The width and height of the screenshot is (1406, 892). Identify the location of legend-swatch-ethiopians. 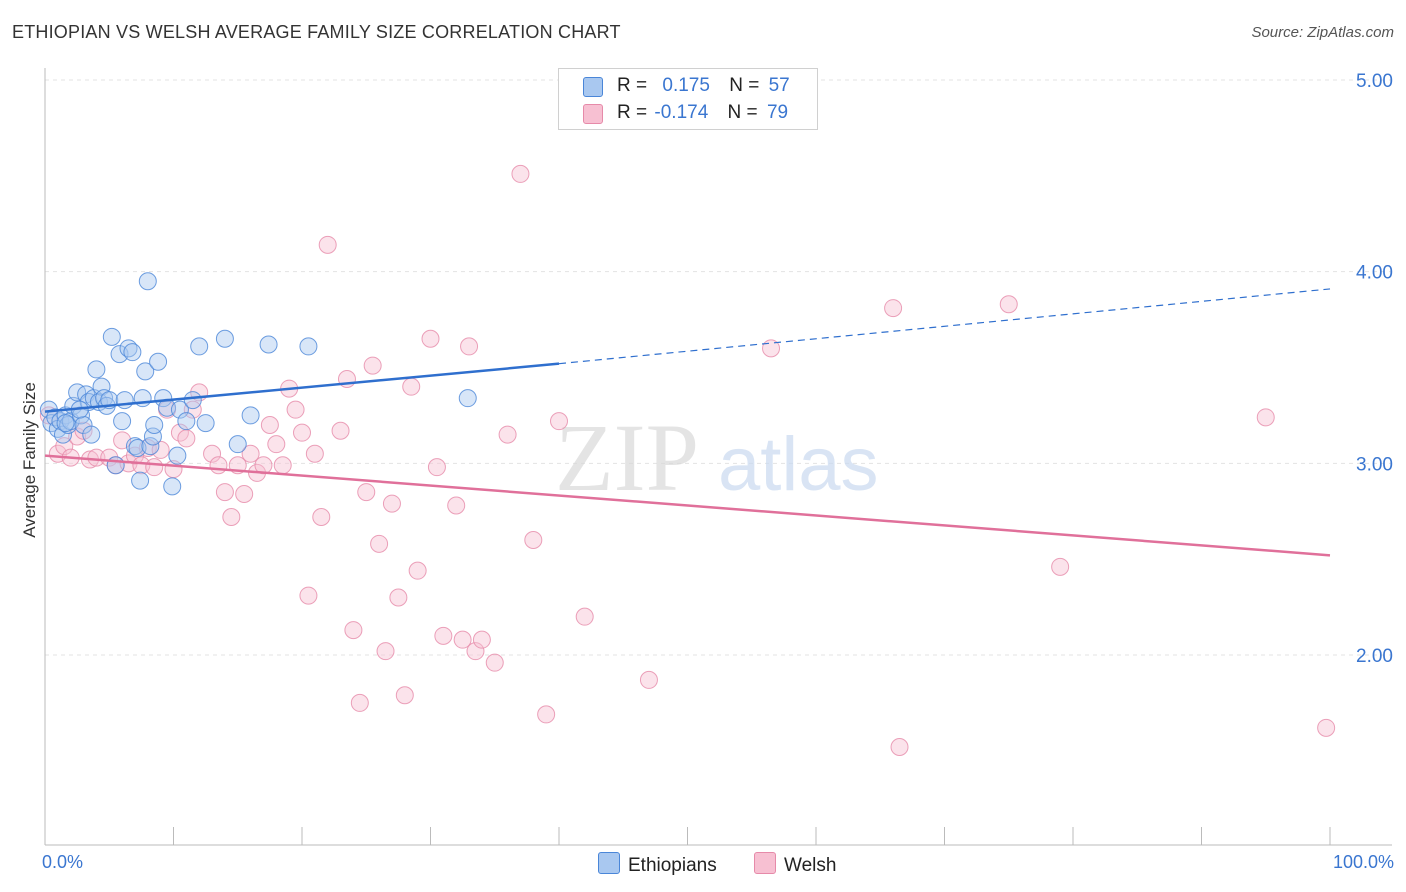
(593, 87).